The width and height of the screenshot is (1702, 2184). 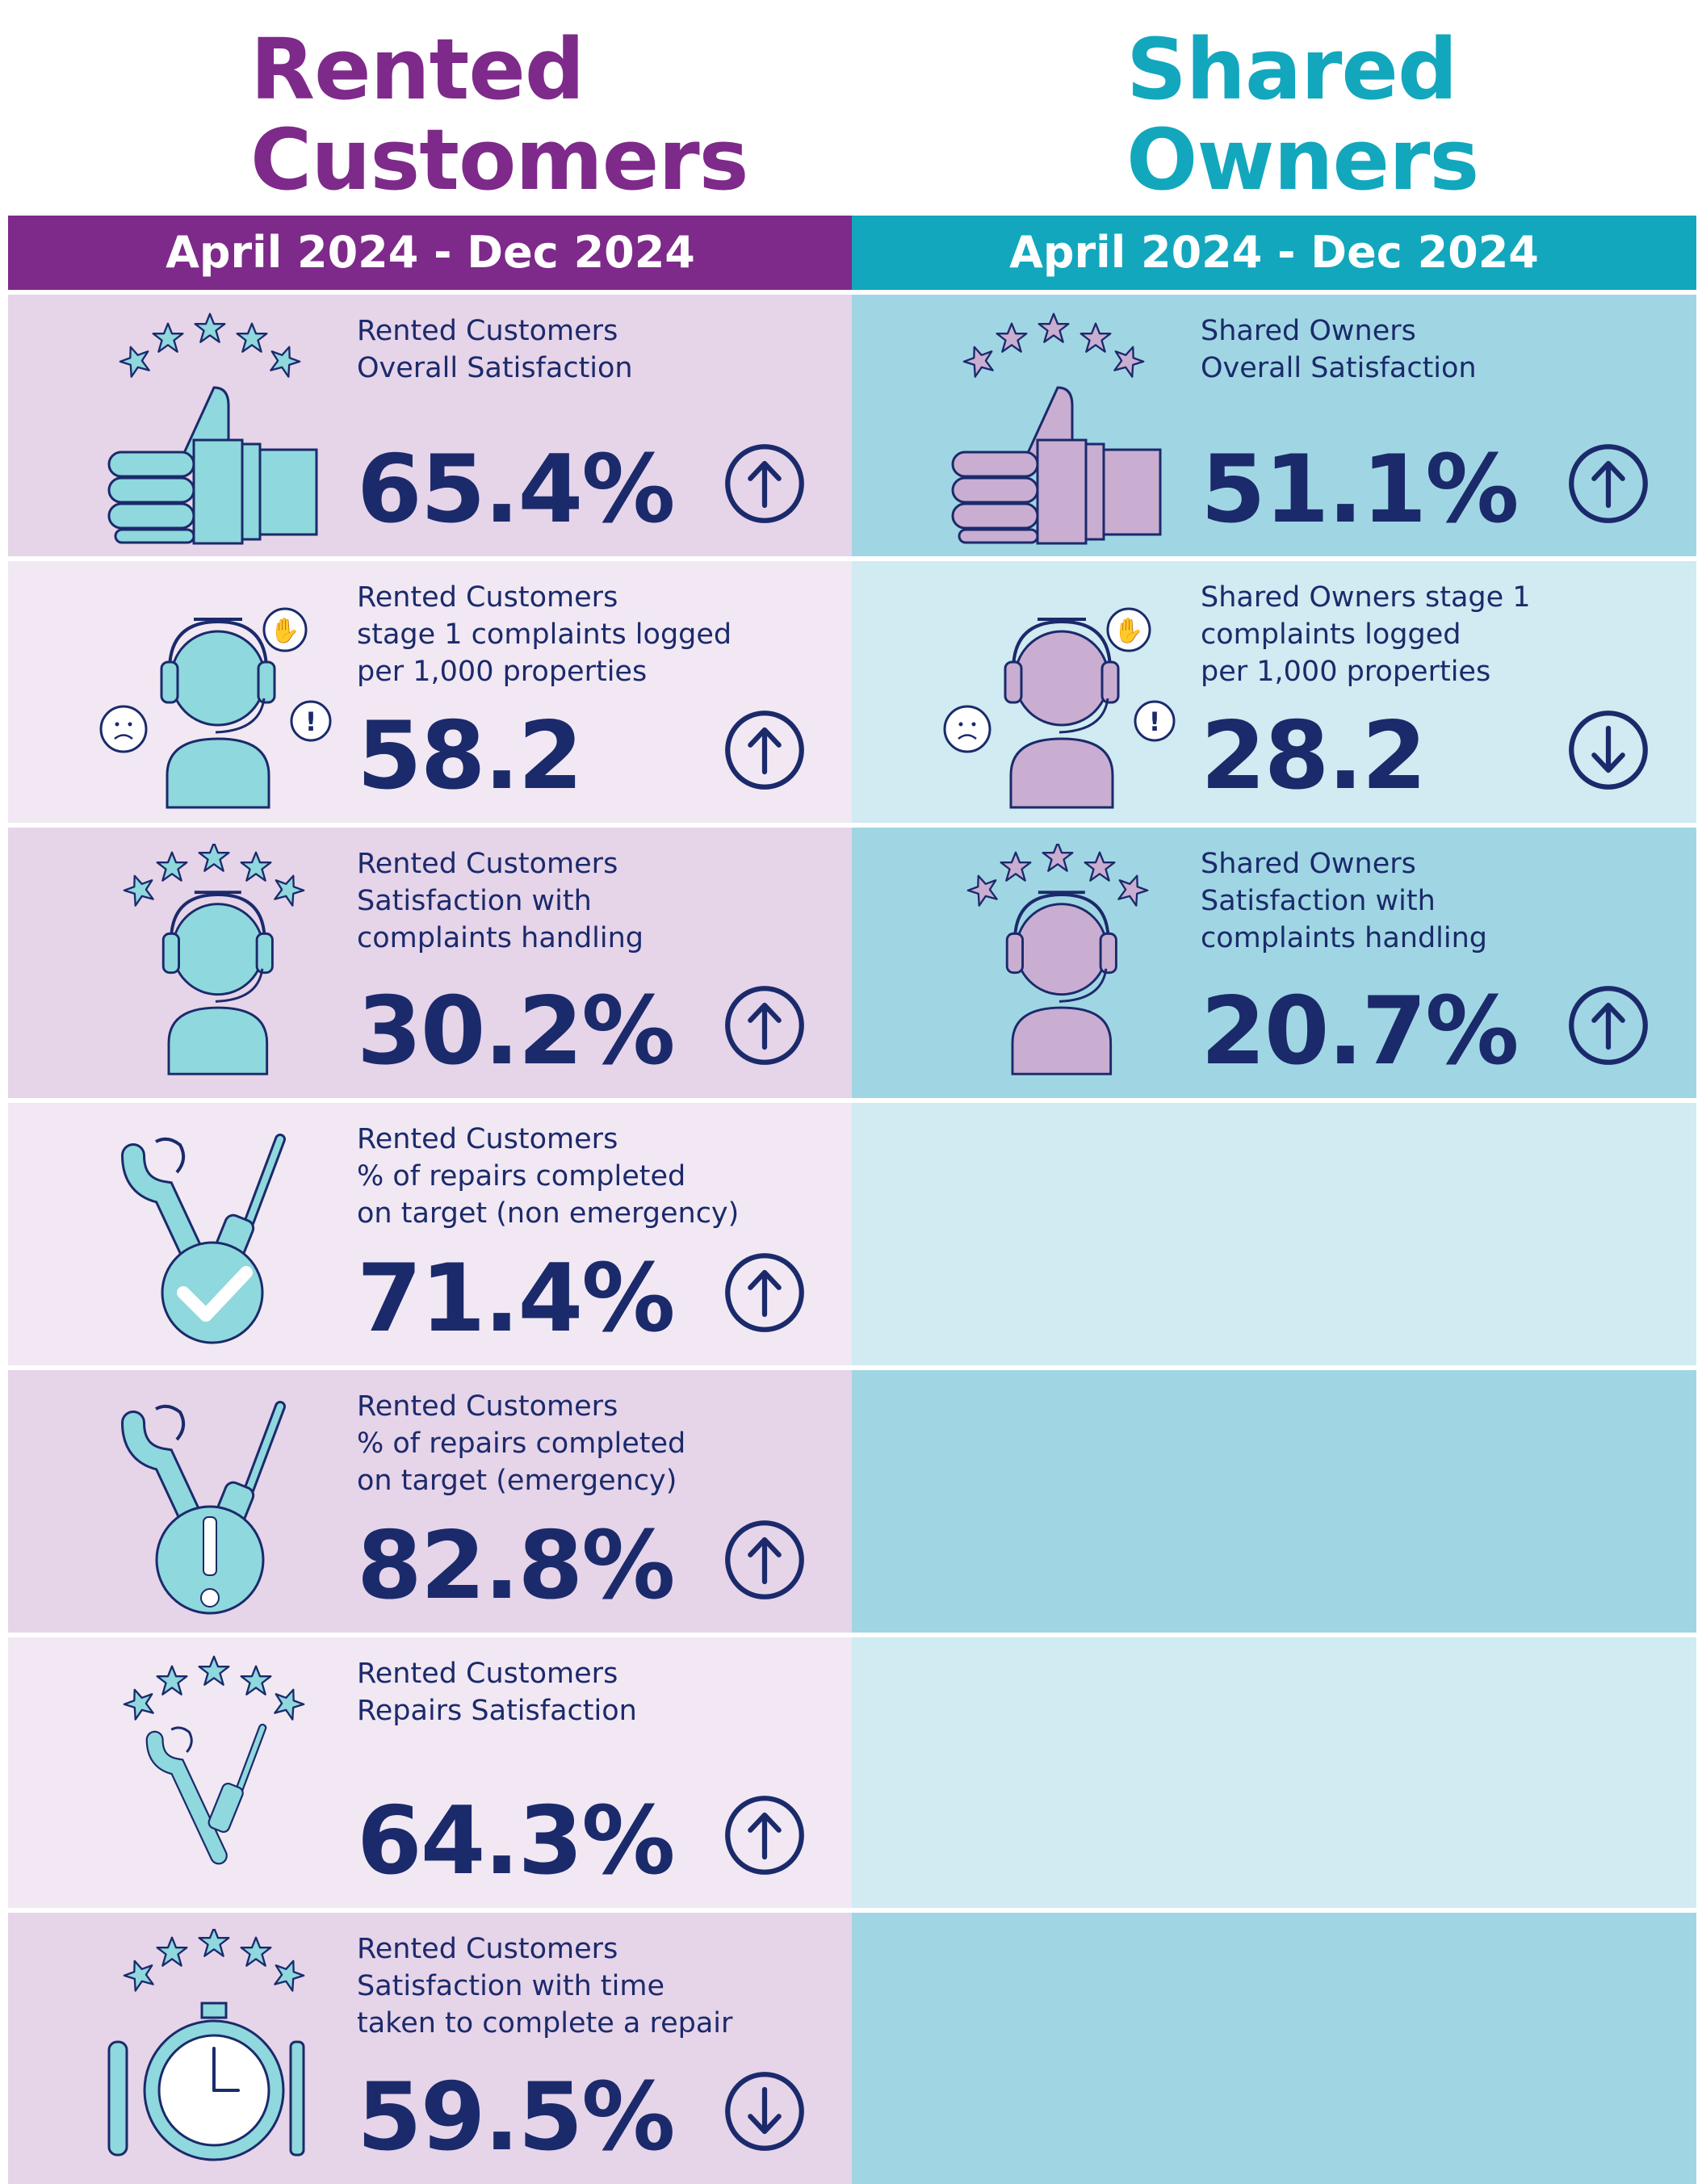 What do you see at coordinates (1443, 349) in the screenshot?
I see `metric-label: Shared Owners Overall Satisfaction` at bounding box center [1443, 349].